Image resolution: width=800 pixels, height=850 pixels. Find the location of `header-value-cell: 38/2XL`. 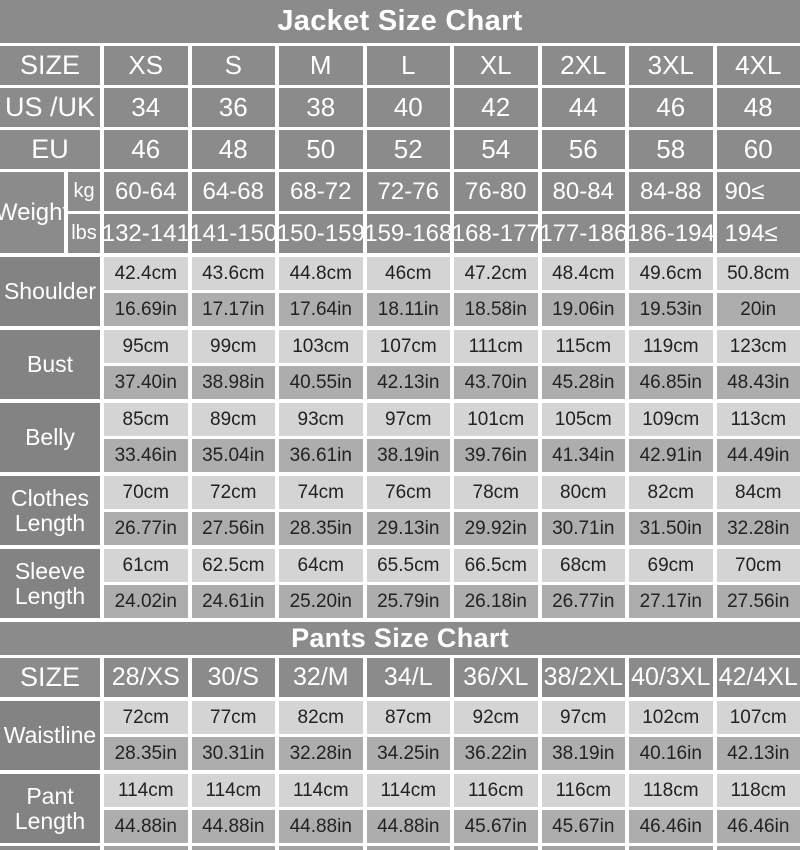

header-value-cell: 38/2XL is located at coordinates (583, 677).